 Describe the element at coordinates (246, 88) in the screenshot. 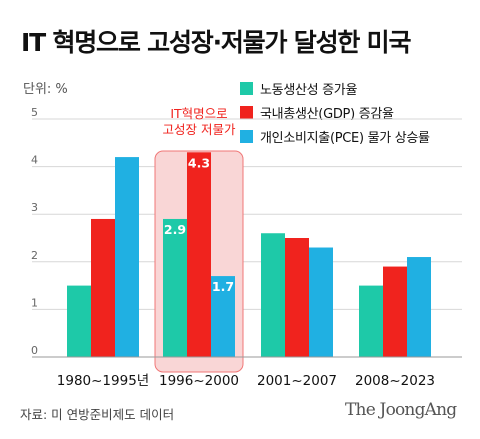

I see `legend-swatch-productivity` at that location.